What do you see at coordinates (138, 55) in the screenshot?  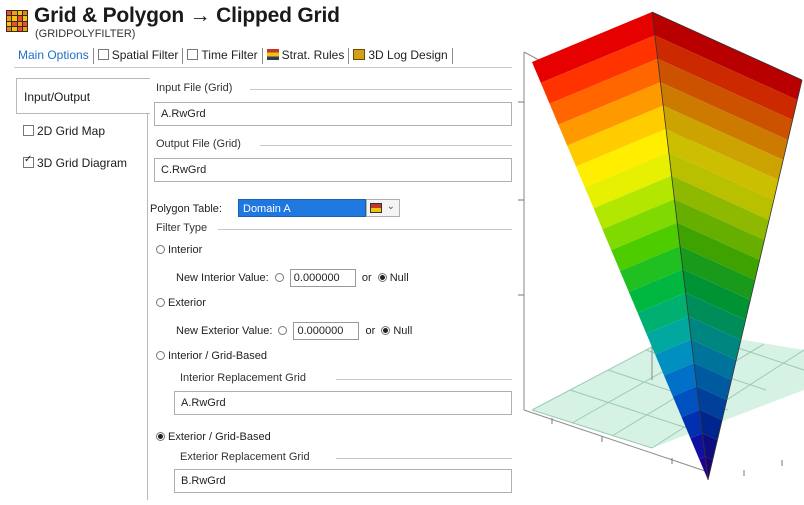 I see `tab-spatial-filter: Spatial Filter` at bounding box center [138, 55].